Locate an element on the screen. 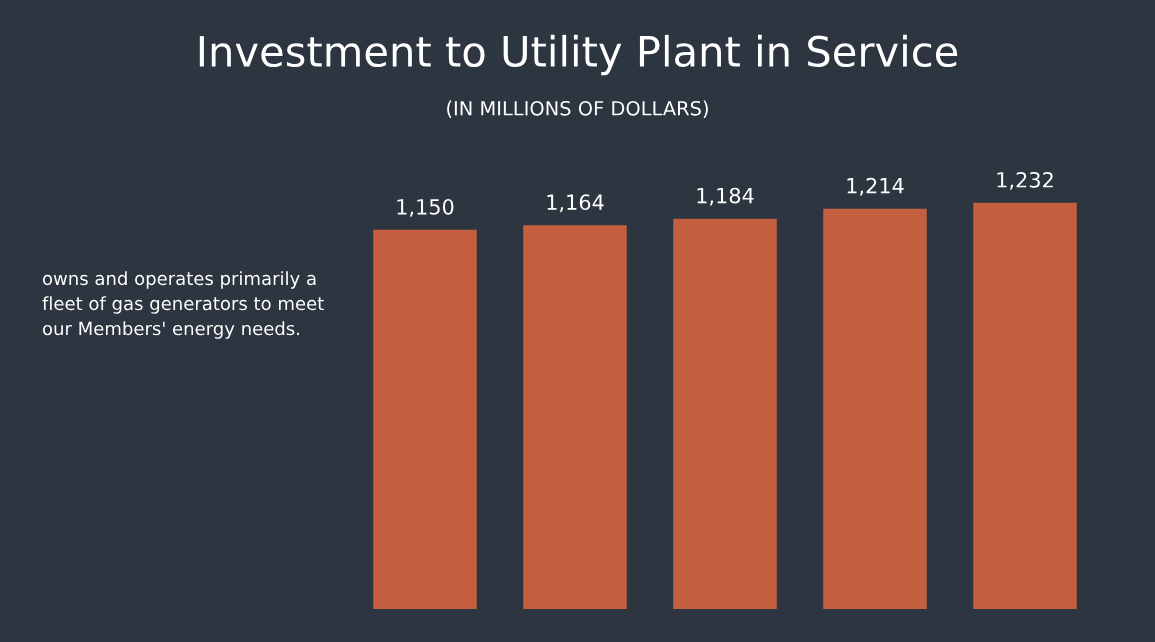 This screenshot has height=642, width=1155. data-label: 1,164 is located at coordinates (575, 203).